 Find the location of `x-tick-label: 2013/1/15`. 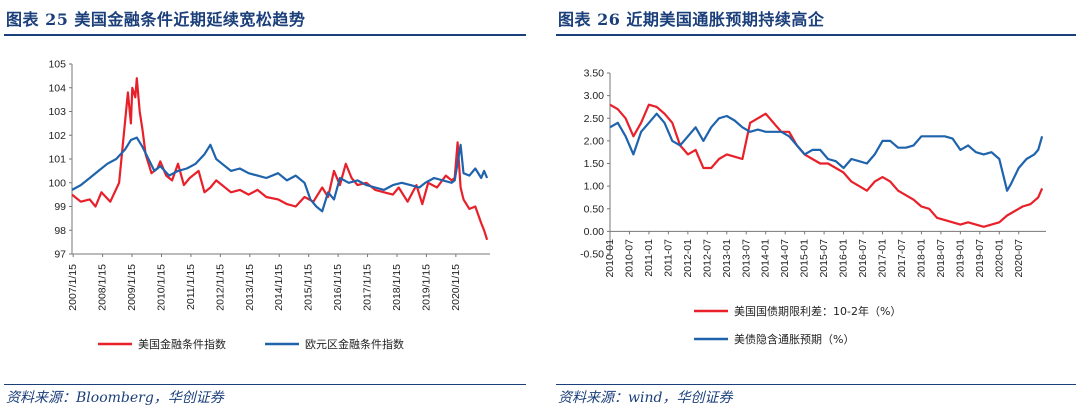

x-tick-label: 2013/1/15 is located at coordinates (250, 287).